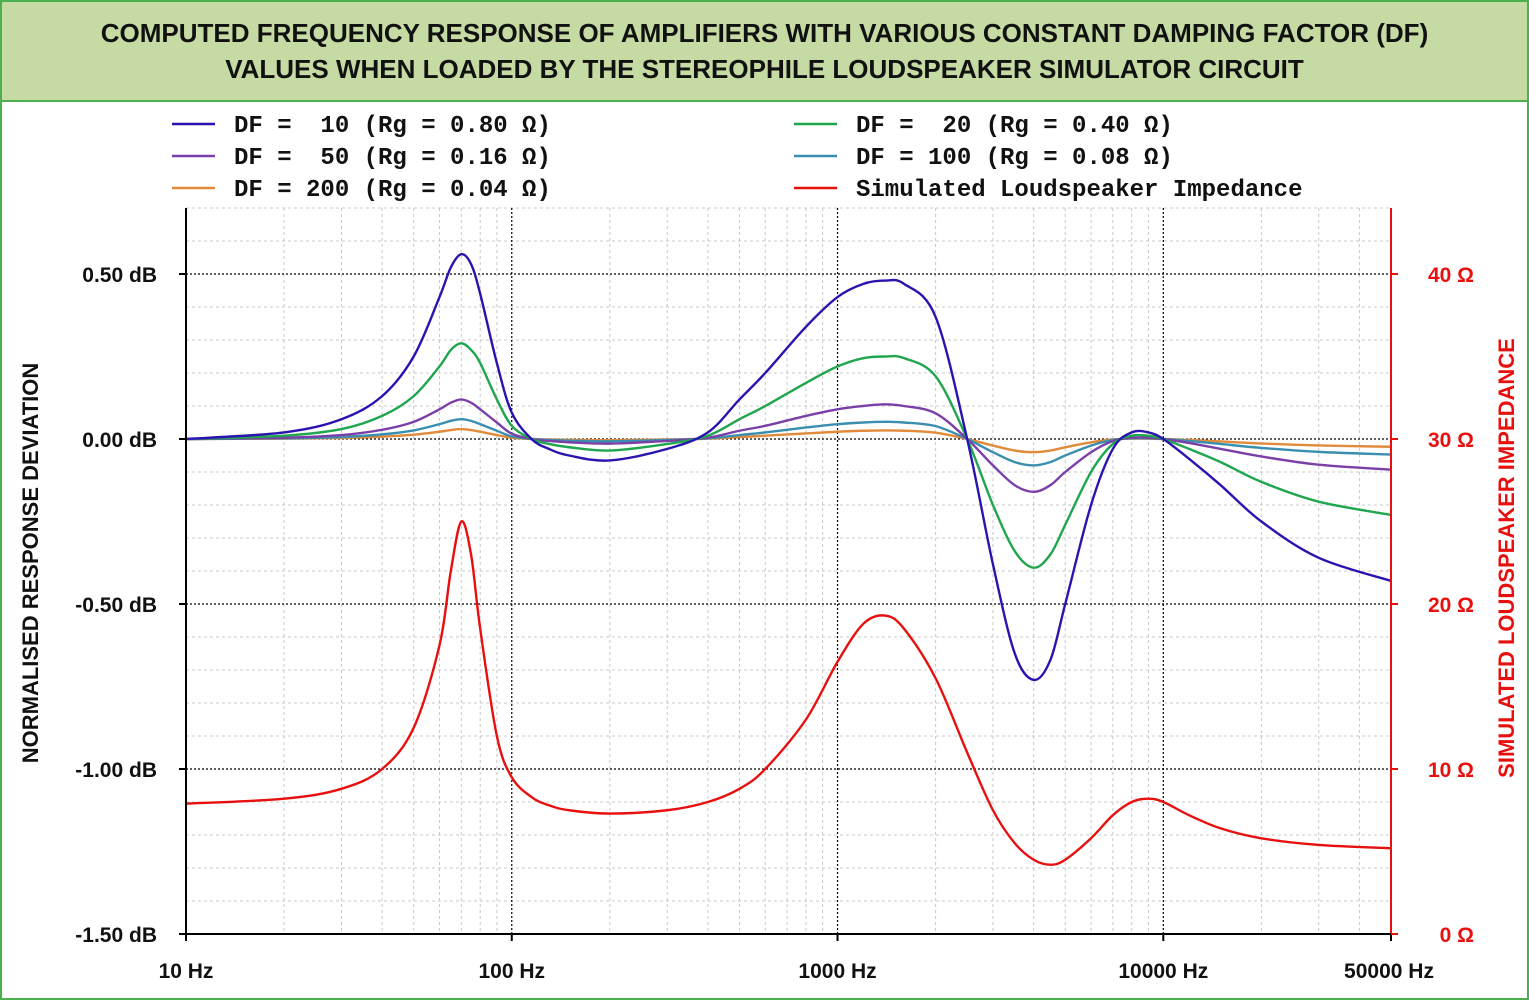 The height and width of the screenshot is (1000, 1529). I want to click on y2-tick-label: 40 Ω, so click(1451, 275).